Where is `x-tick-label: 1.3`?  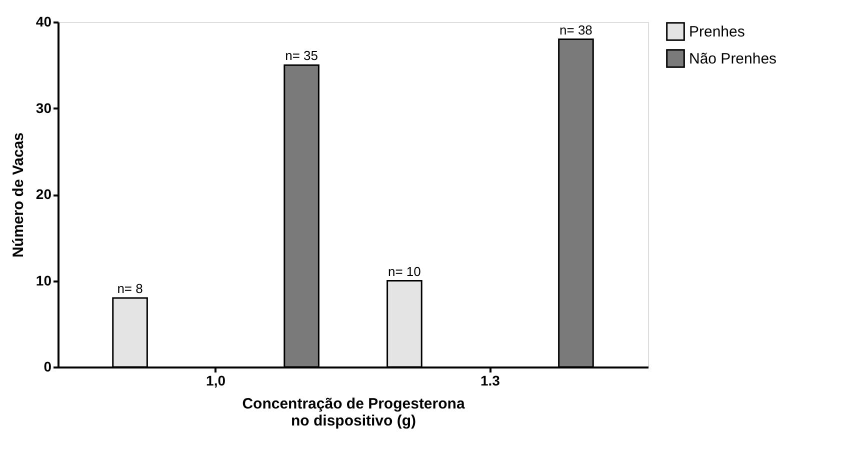 x-tick-label: 1.3 is located at coordinates (490, 380).